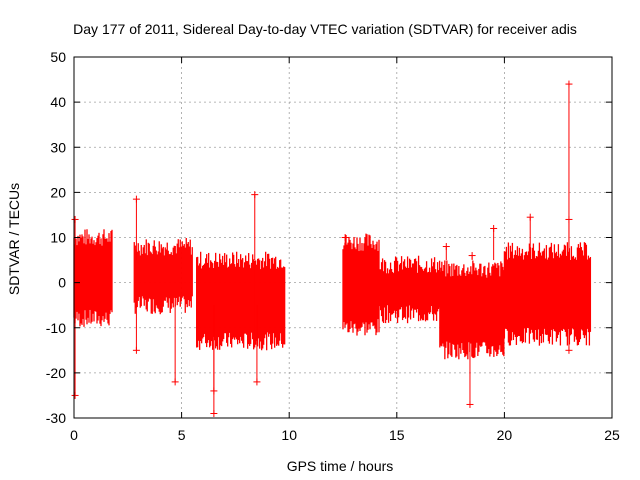  I want to click on x-tick-label: 10, so click(289, 435).